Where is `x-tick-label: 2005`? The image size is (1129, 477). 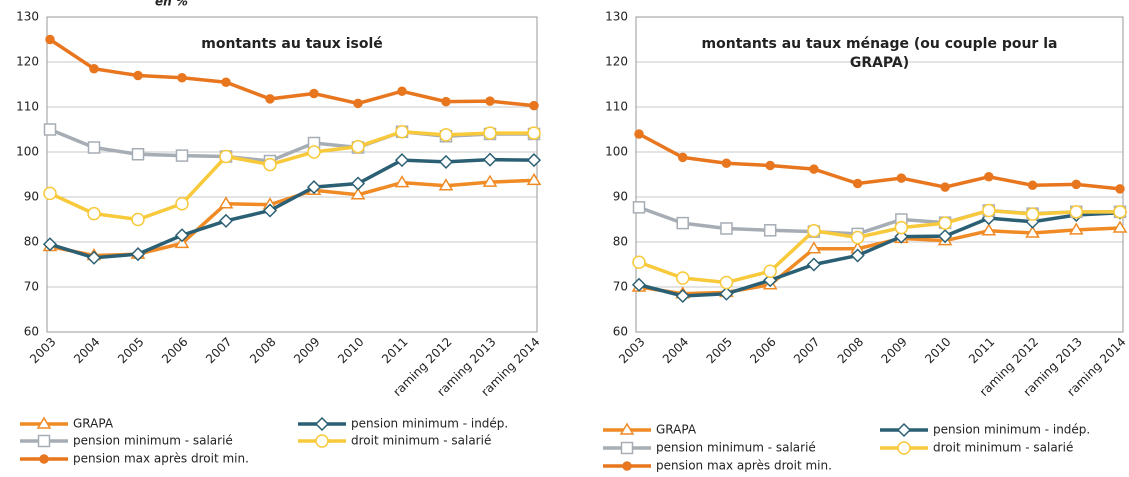
x-tick-label: 2005 is located at coordinates (130, 350).